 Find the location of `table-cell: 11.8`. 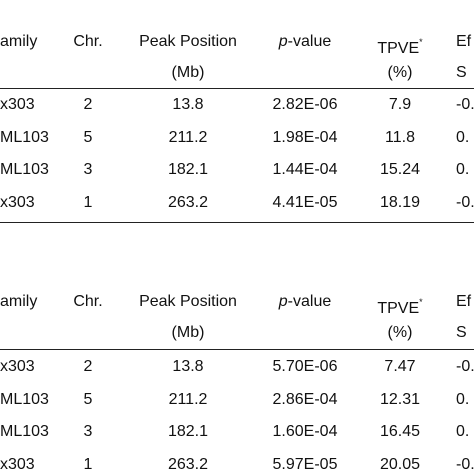

table-cell: 11.8 is located at coordinates (400, 137).